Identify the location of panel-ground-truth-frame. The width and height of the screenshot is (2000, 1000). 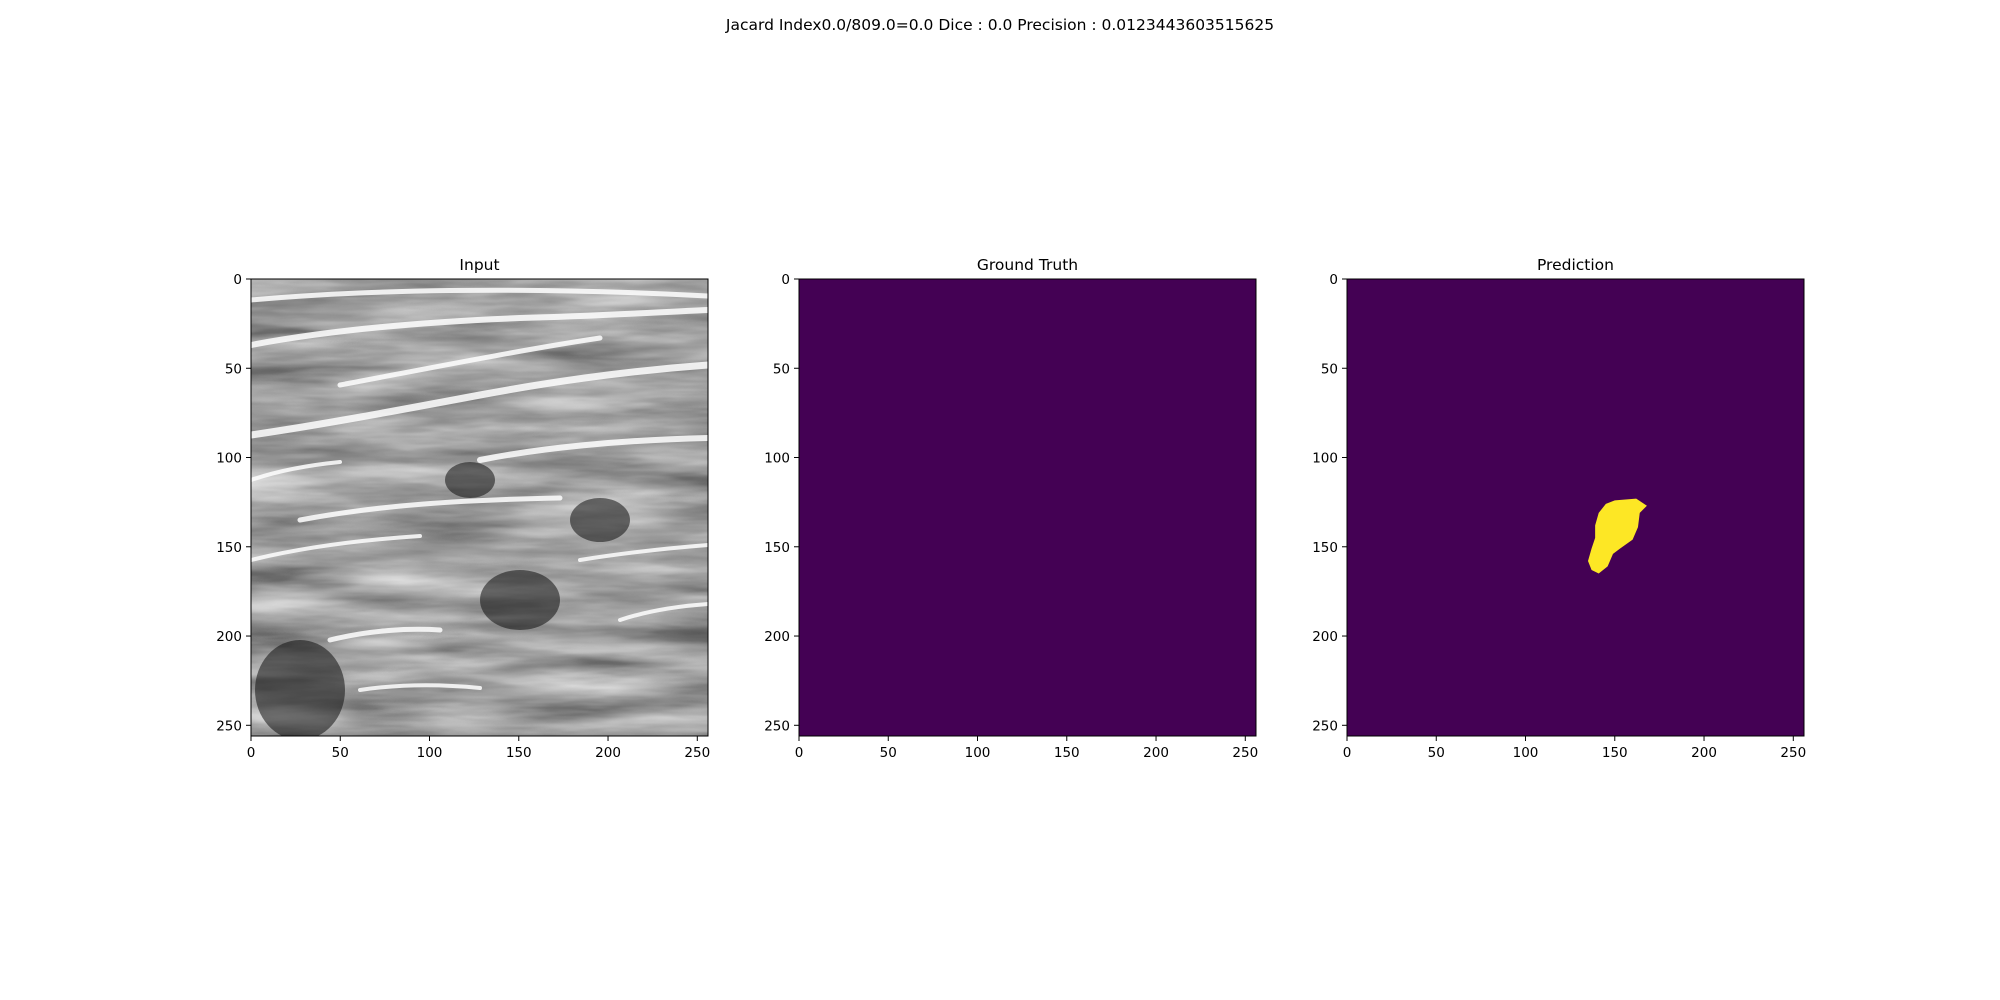
(1027, 507).